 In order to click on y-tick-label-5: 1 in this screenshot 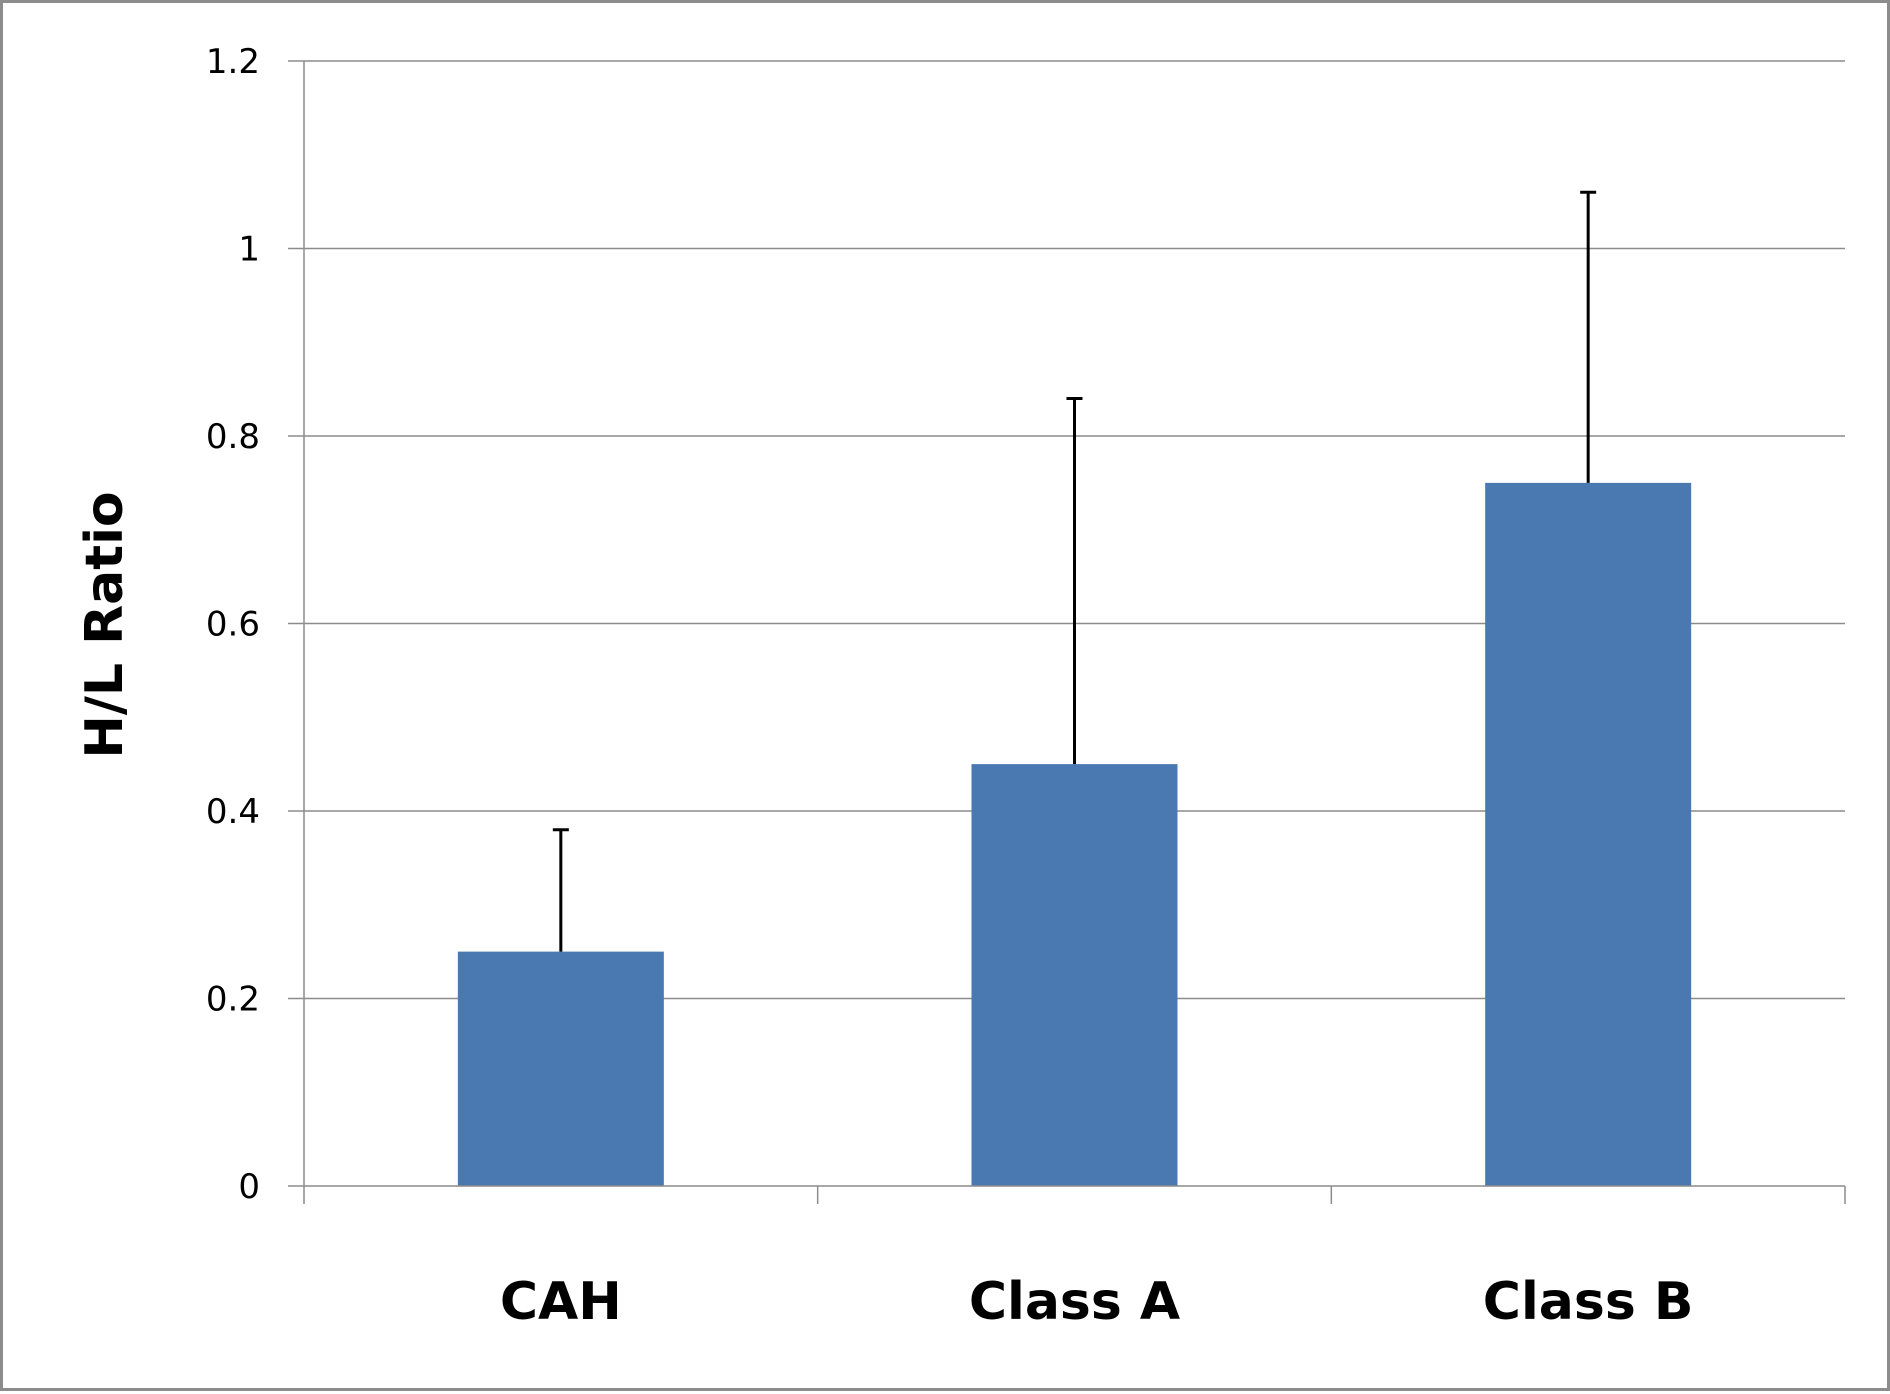, I will do `click(249, 250)`.